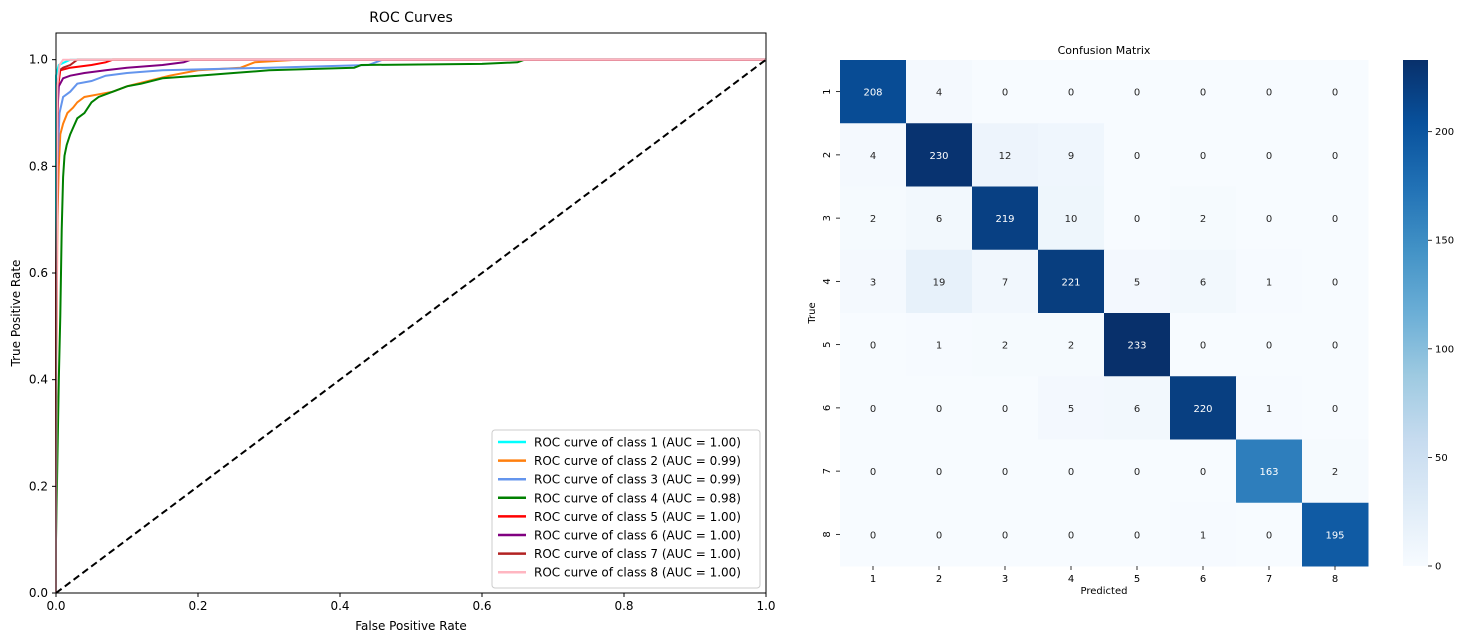 The height and width of the screenshot is (642, 1462). Describe the element at coordinates (1136, 346) in the screenshot. I see `confusion-matrix-cell-label: 233` at that location.